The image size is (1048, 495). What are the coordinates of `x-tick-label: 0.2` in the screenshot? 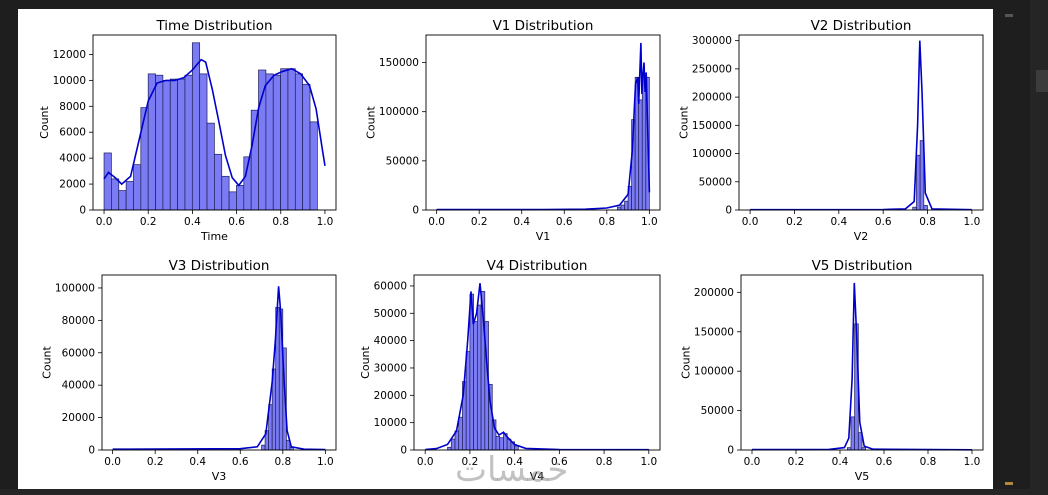 It's located at (796, 462).